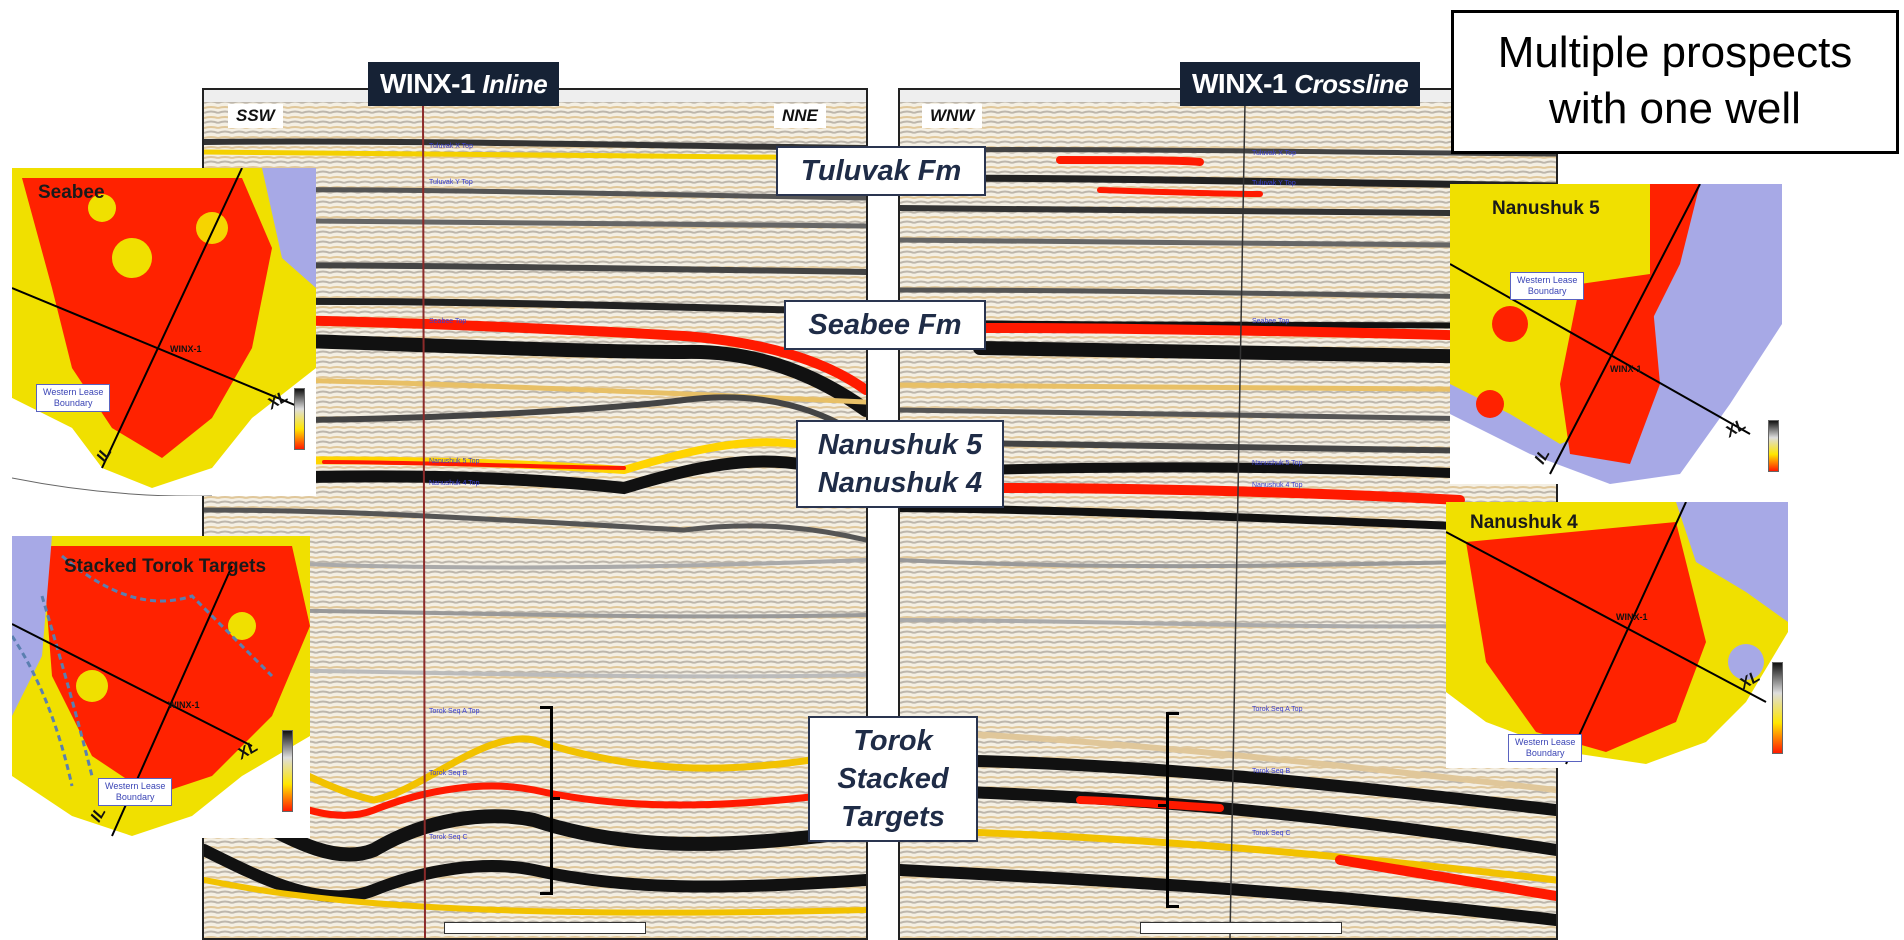 The width and height of the screenshot is (1904, 940). What do you see at coordinates (71, 192) in the screenshot?
I see `map-seabee-title: Seabee` at bounding box center [71, 192].